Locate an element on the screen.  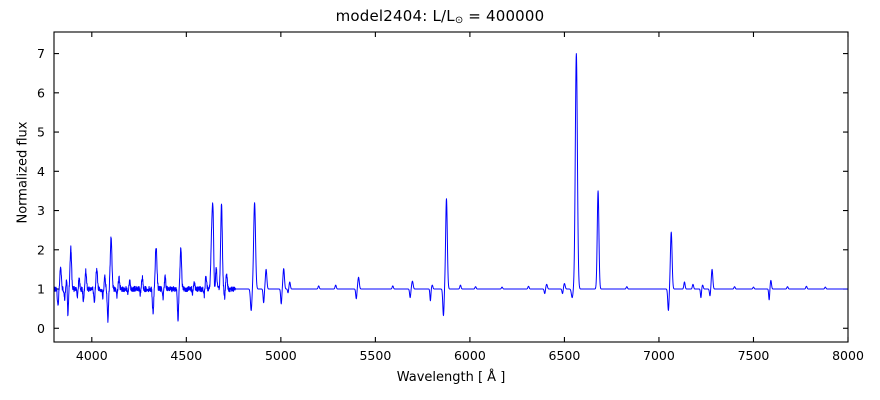
y-tick-label: 0 is located at coordinates (41, 328).